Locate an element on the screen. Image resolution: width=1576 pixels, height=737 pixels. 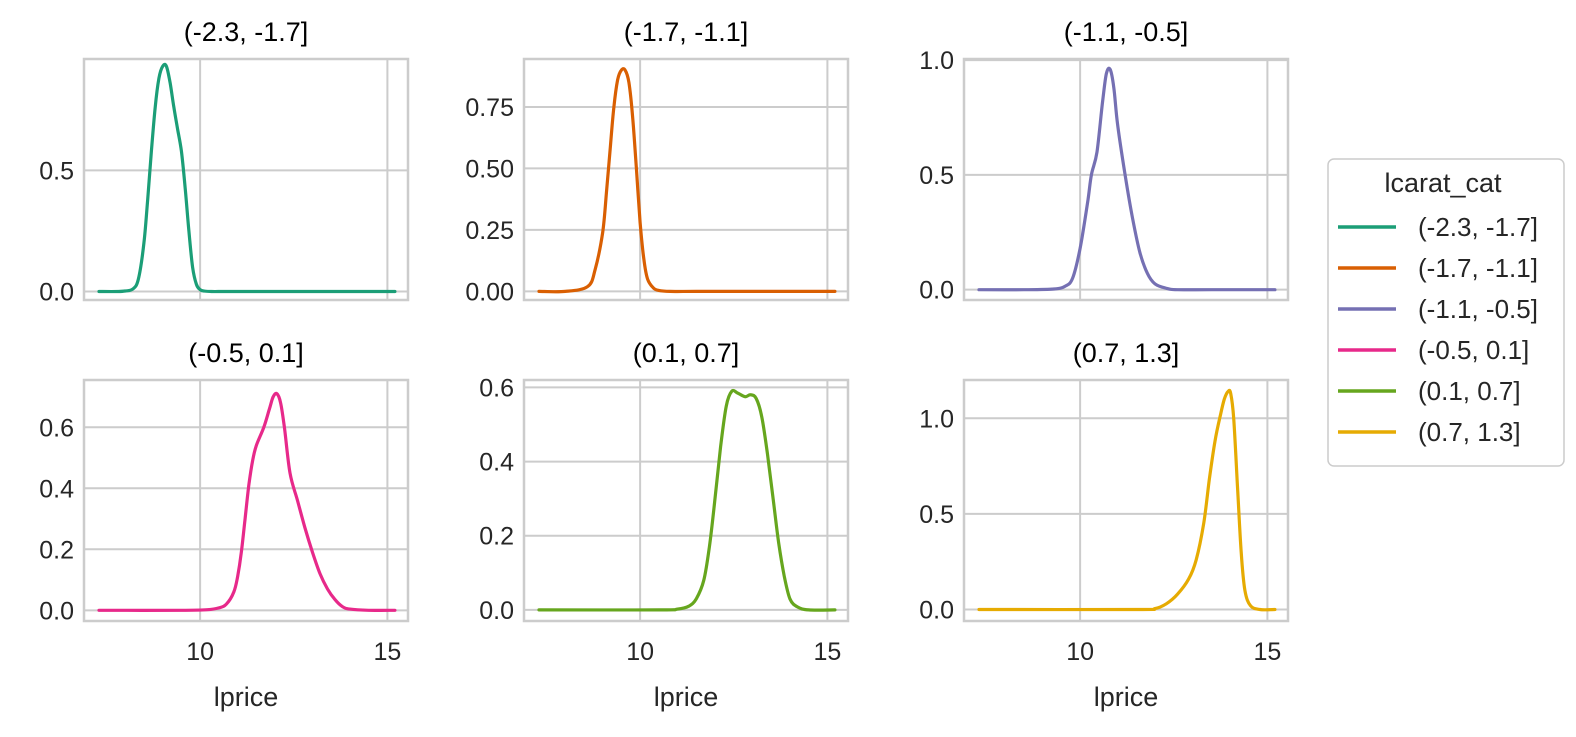
facet-panel: 0.00 0.25 0.50 0.75 (-1.7, -1.1] is located at coordinates (657, 161).